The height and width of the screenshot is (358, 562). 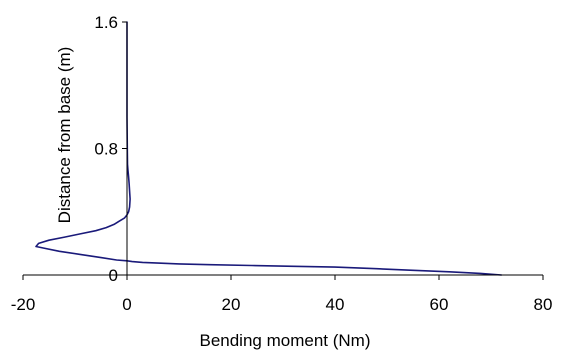 What do you see at coordinates (23, 304) in the screenshot?
I see `x-tick-label: -20` at bounding box center [23, 304].